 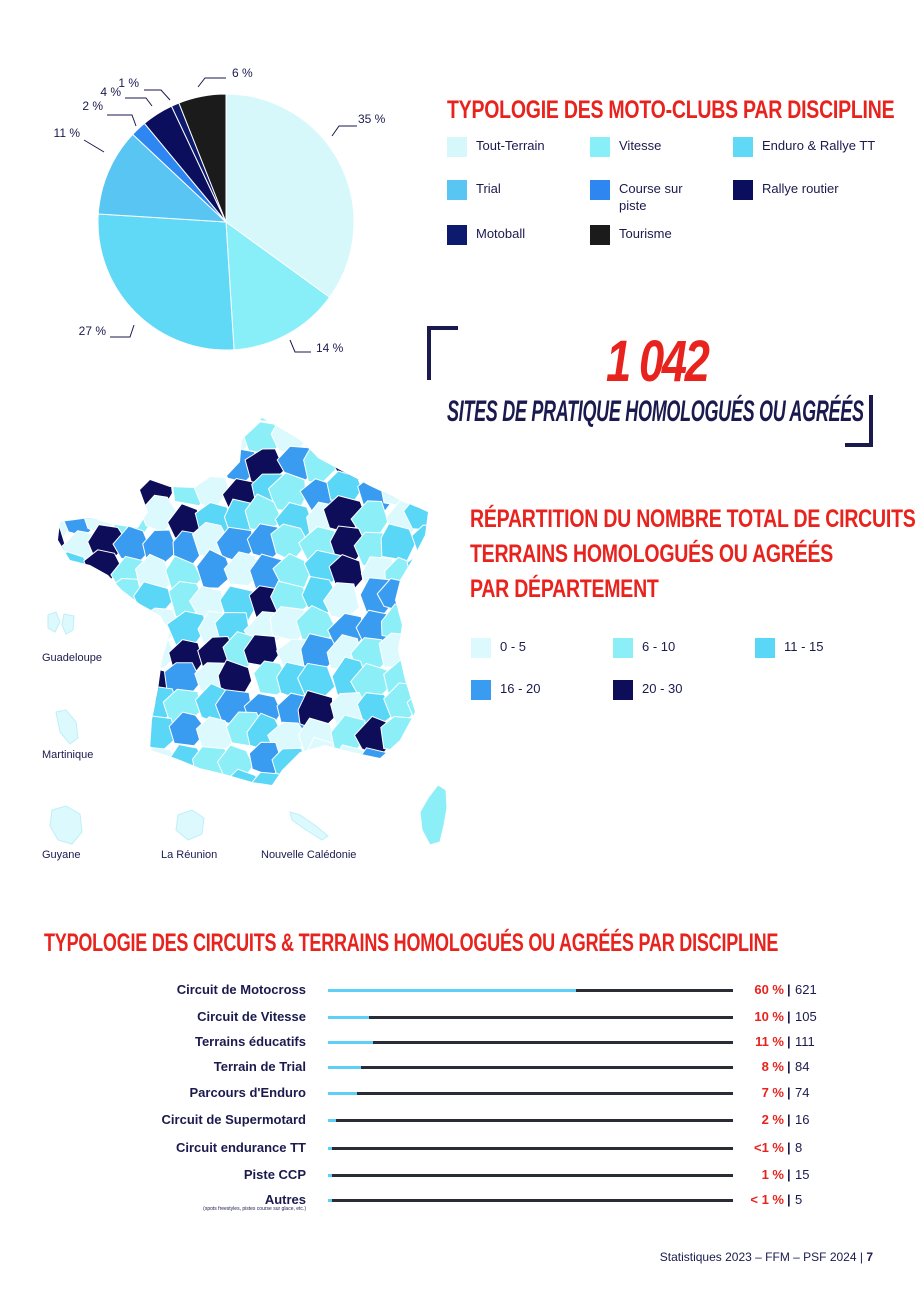 What do you see at coordinates (800, 188) in the screenshot?
I see `legend-label: Rallye routier` at bounding box center [800, 188].